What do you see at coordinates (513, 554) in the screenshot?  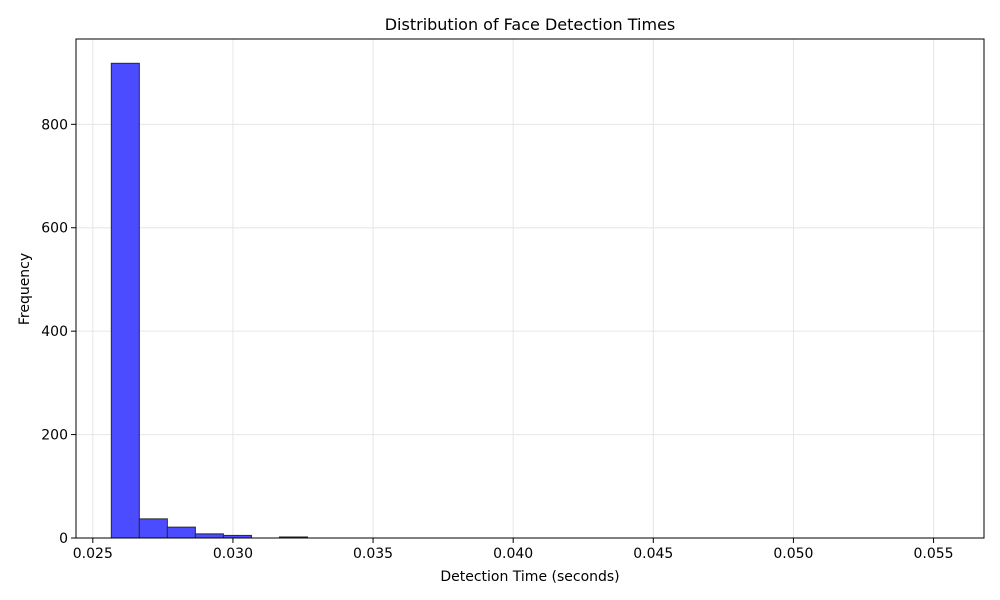 I see `x-tick-label: 0.040` at bounding box center [513, 554].